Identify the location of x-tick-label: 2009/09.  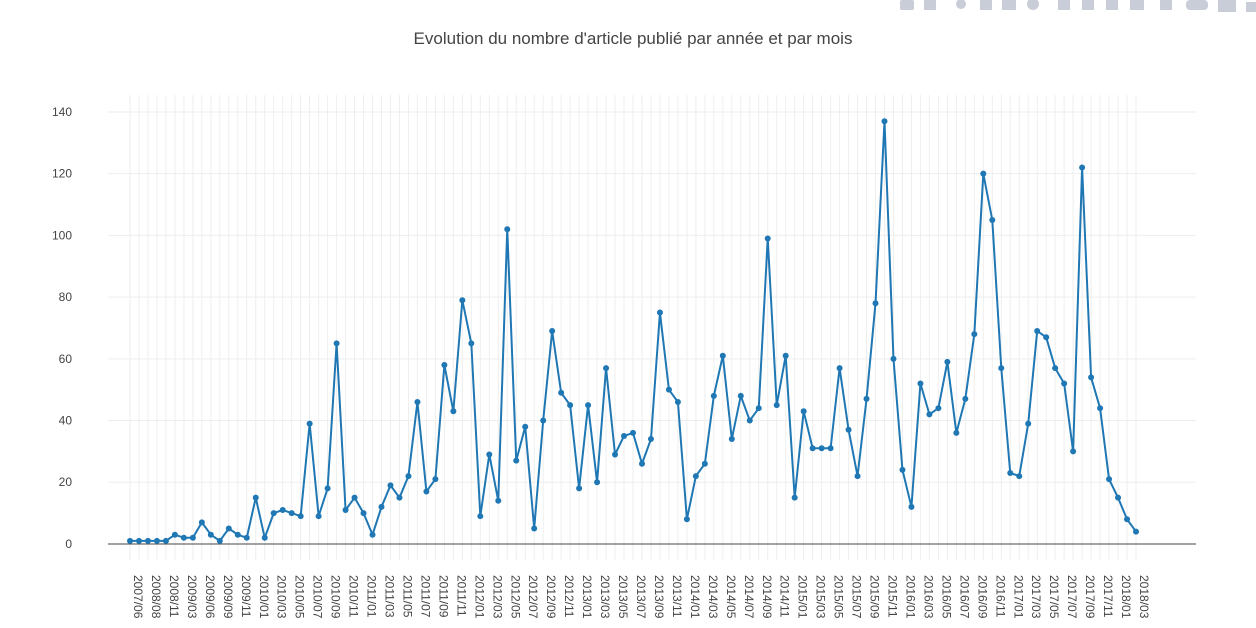
(228, 597).